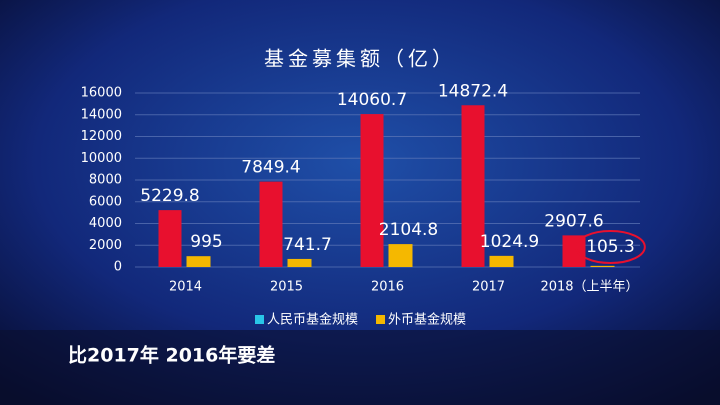 Image resolution: width=720 pixels, height=405 pixels. What do you see at coordinates (105, 223) in the screenshot?
I see `y-tick-label: 4000` at bounding box center [105, 223].